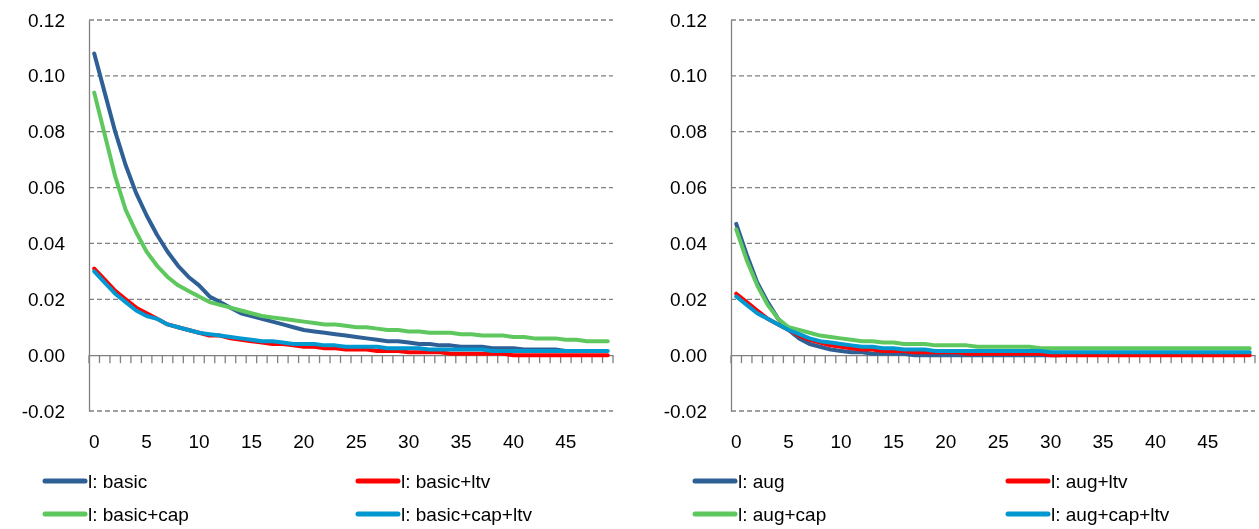 Image resolution: width=1259 pixels, height=529 pixels. What do you see at coordinates (467, 514) in the screenshot?
I see `legend-label: l: basic+cap+ltv` at bounding box center [467, 514].